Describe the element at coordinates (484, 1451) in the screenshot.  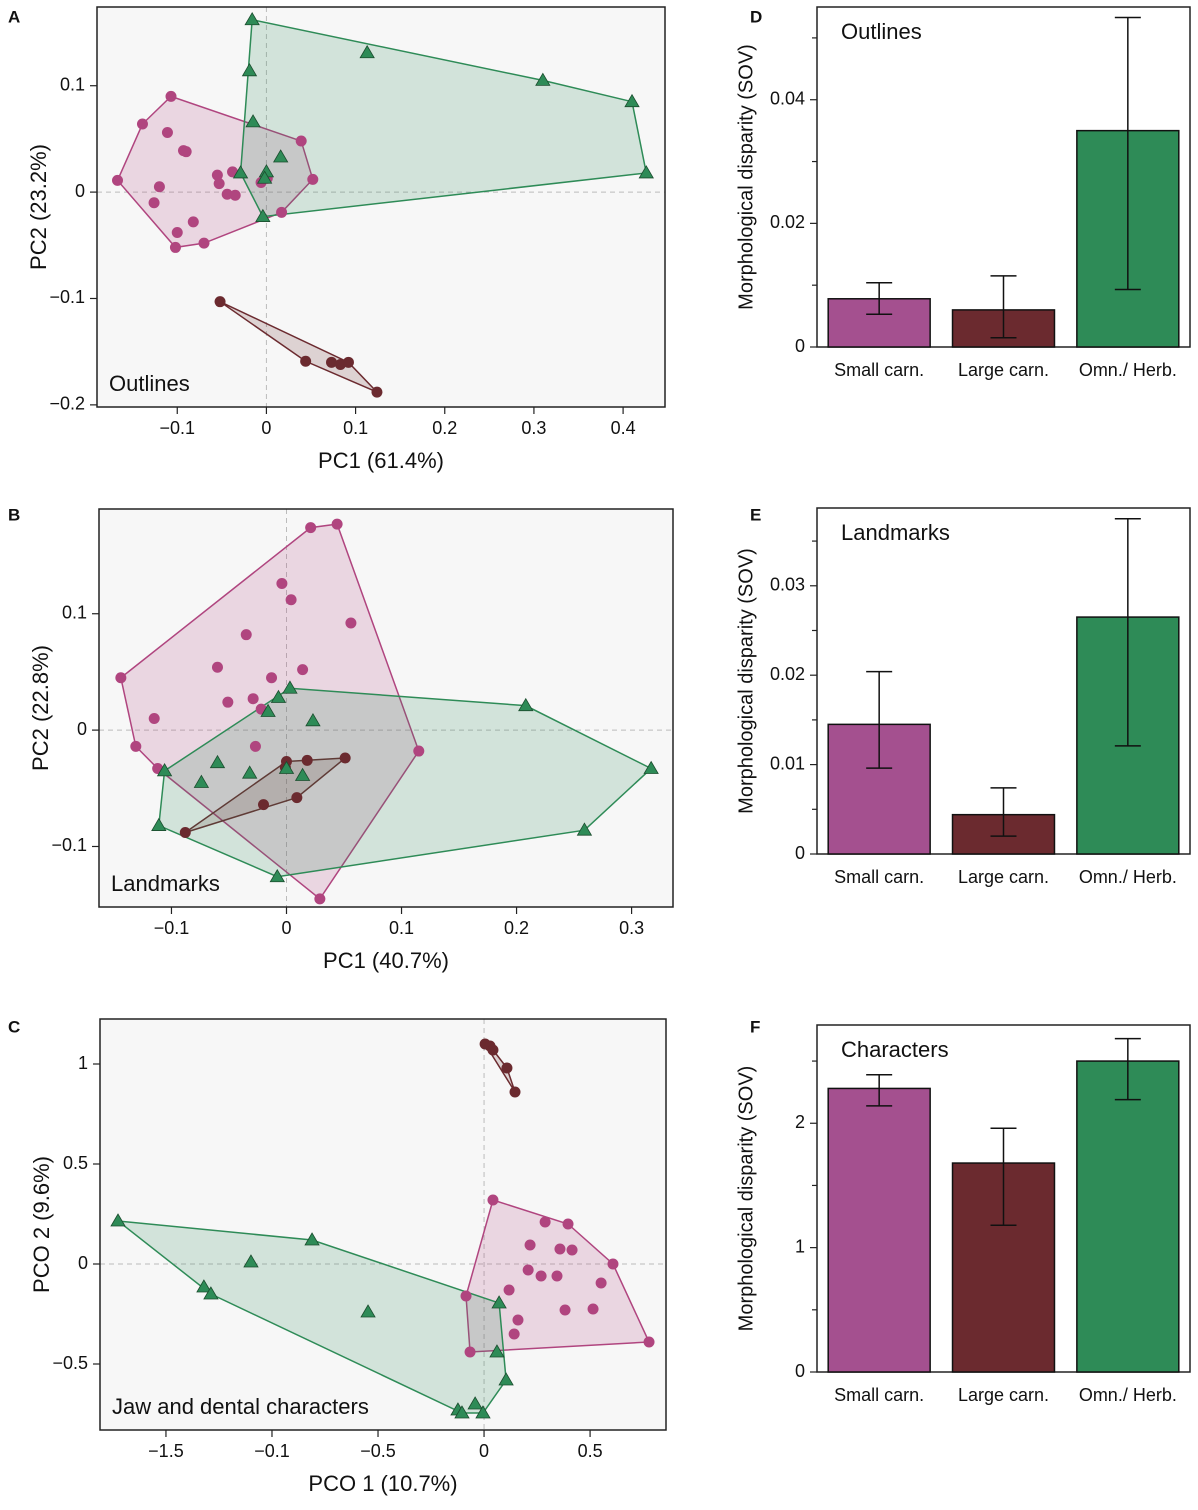
I see `x-tick-label: 0` at that location.